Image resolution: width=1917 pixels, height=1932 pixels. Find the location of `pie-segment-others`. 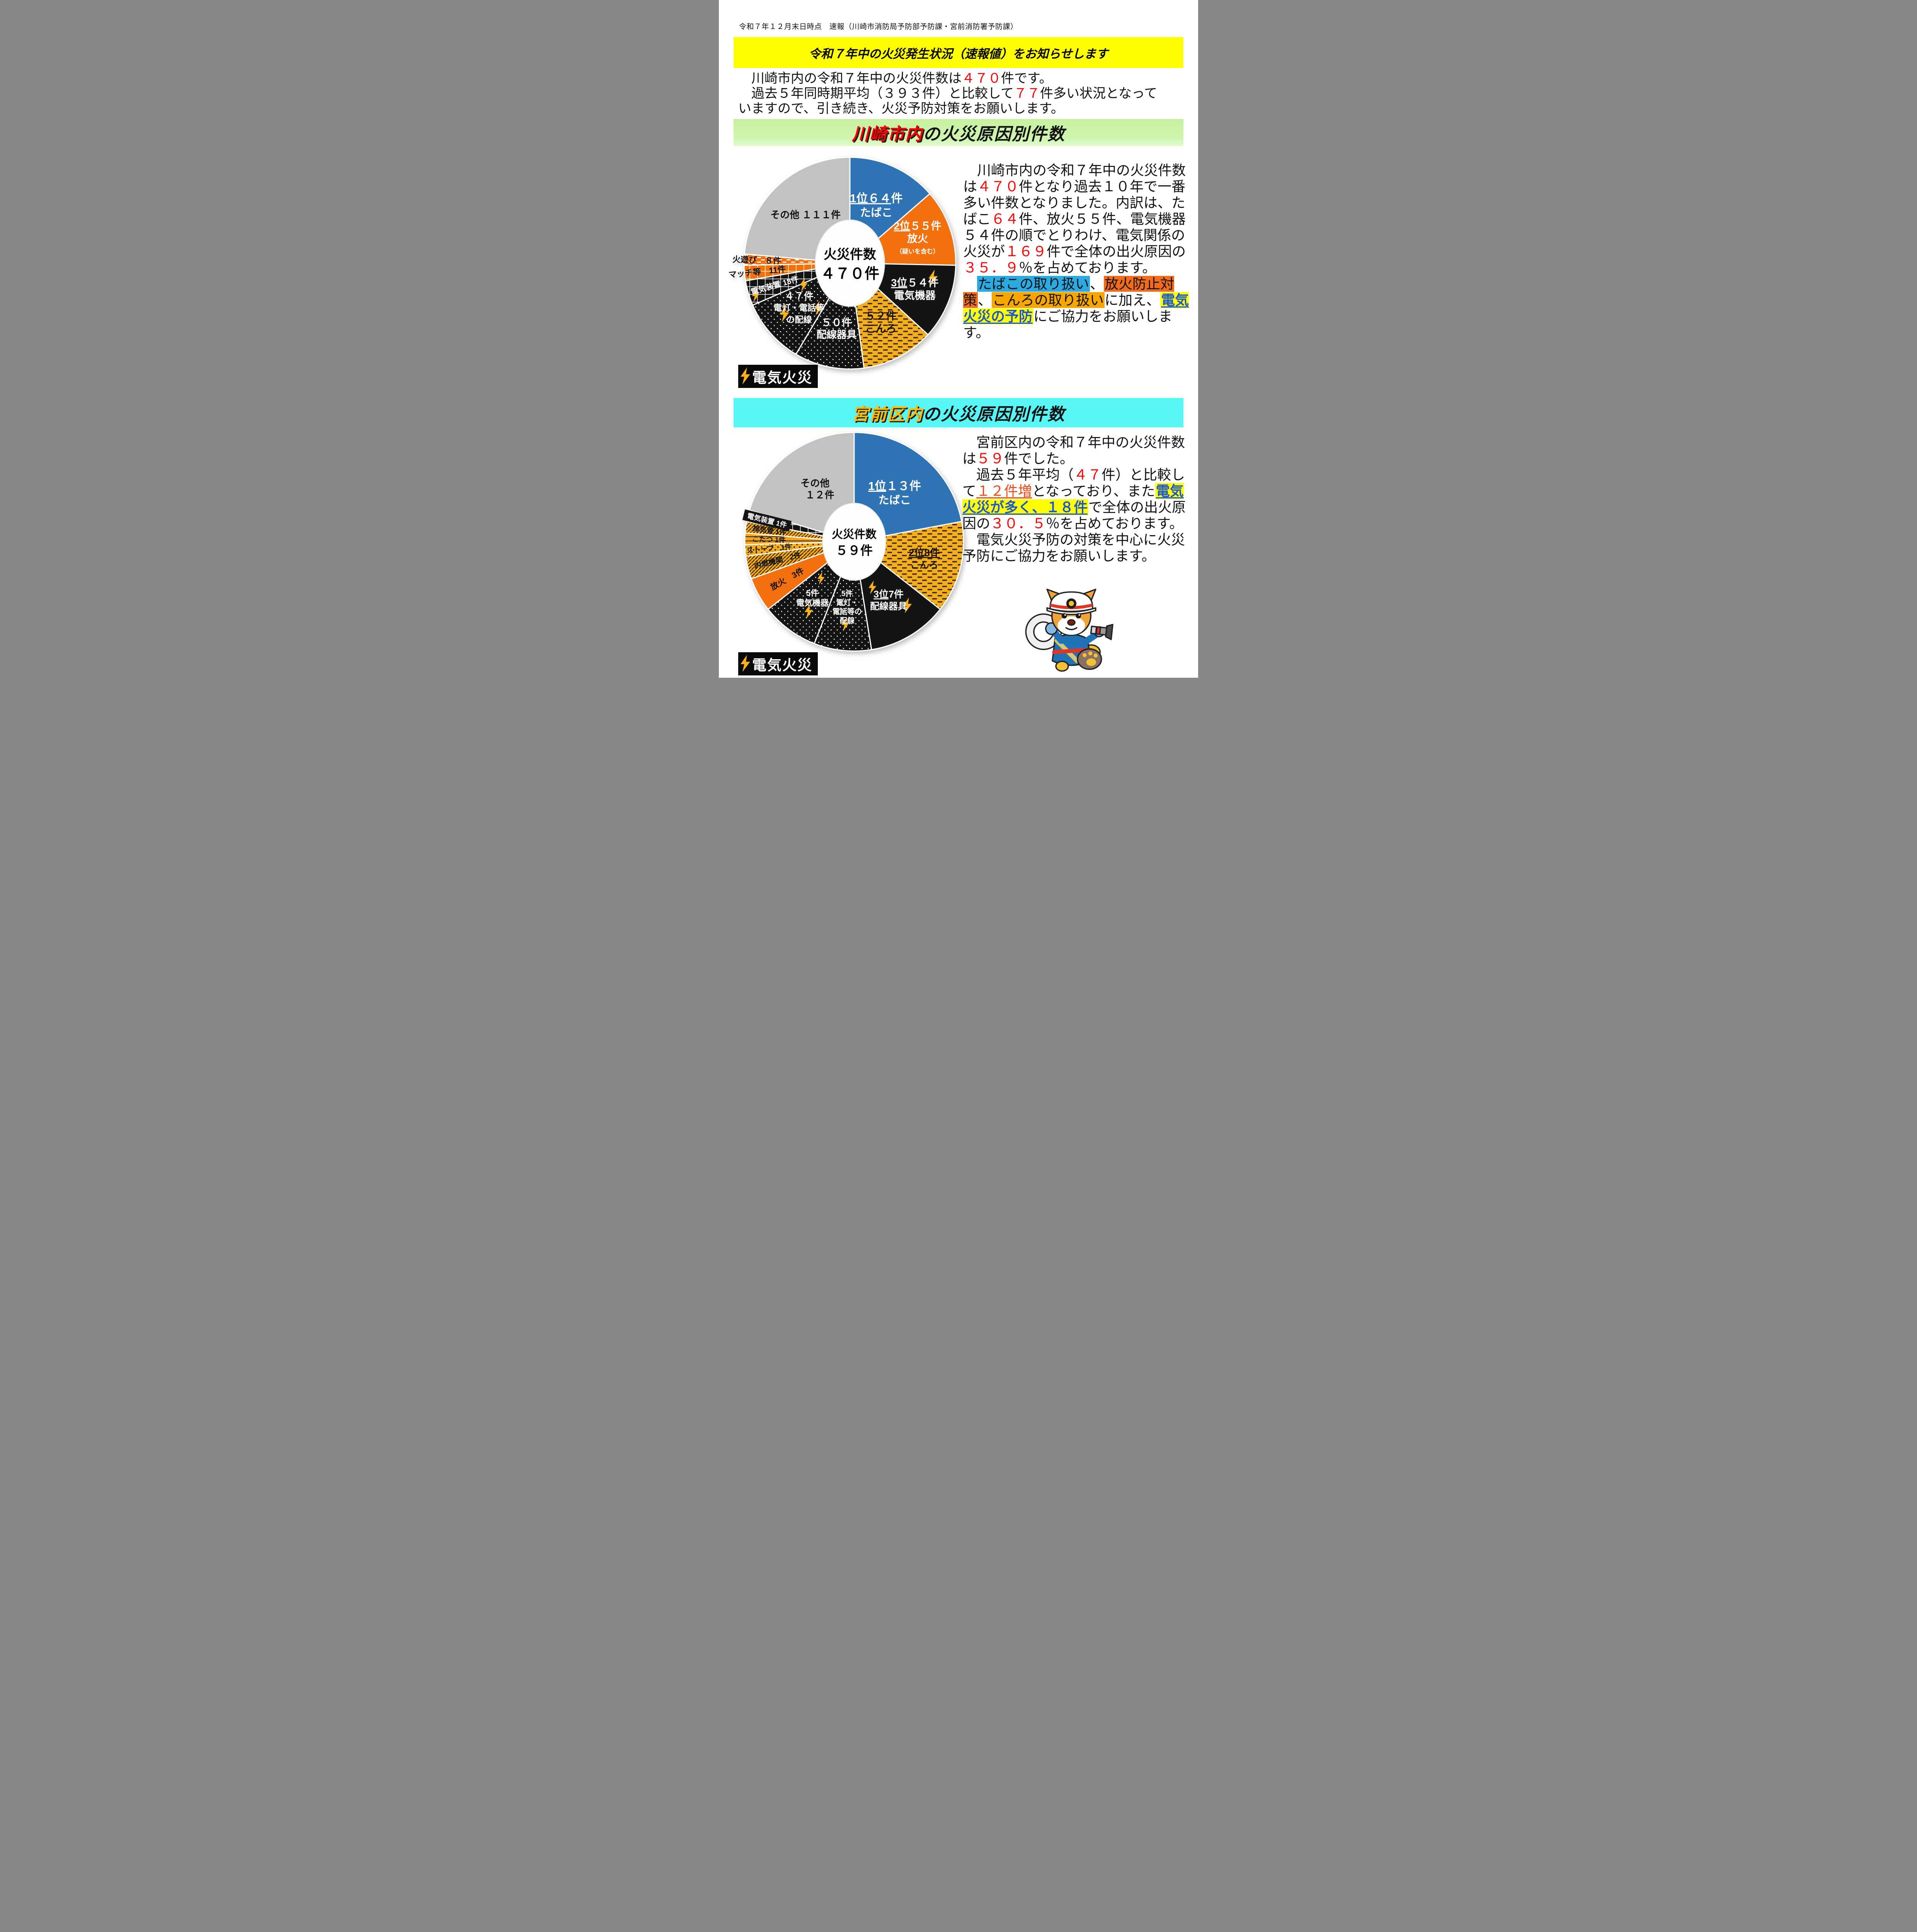

pie-segment-others is located at coordinates (802, 488).